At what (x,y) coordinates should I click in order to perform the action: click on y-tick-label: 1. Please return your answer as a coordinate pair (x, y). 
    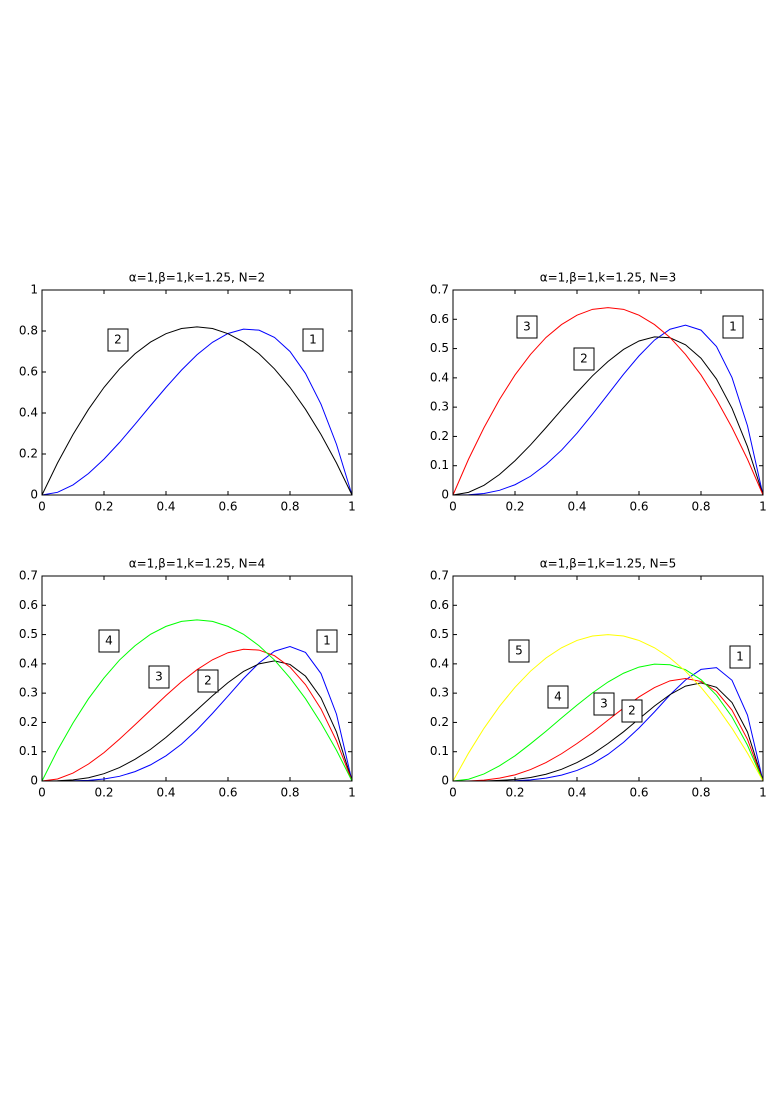
    Looking at the image, I should click on (34, 290).